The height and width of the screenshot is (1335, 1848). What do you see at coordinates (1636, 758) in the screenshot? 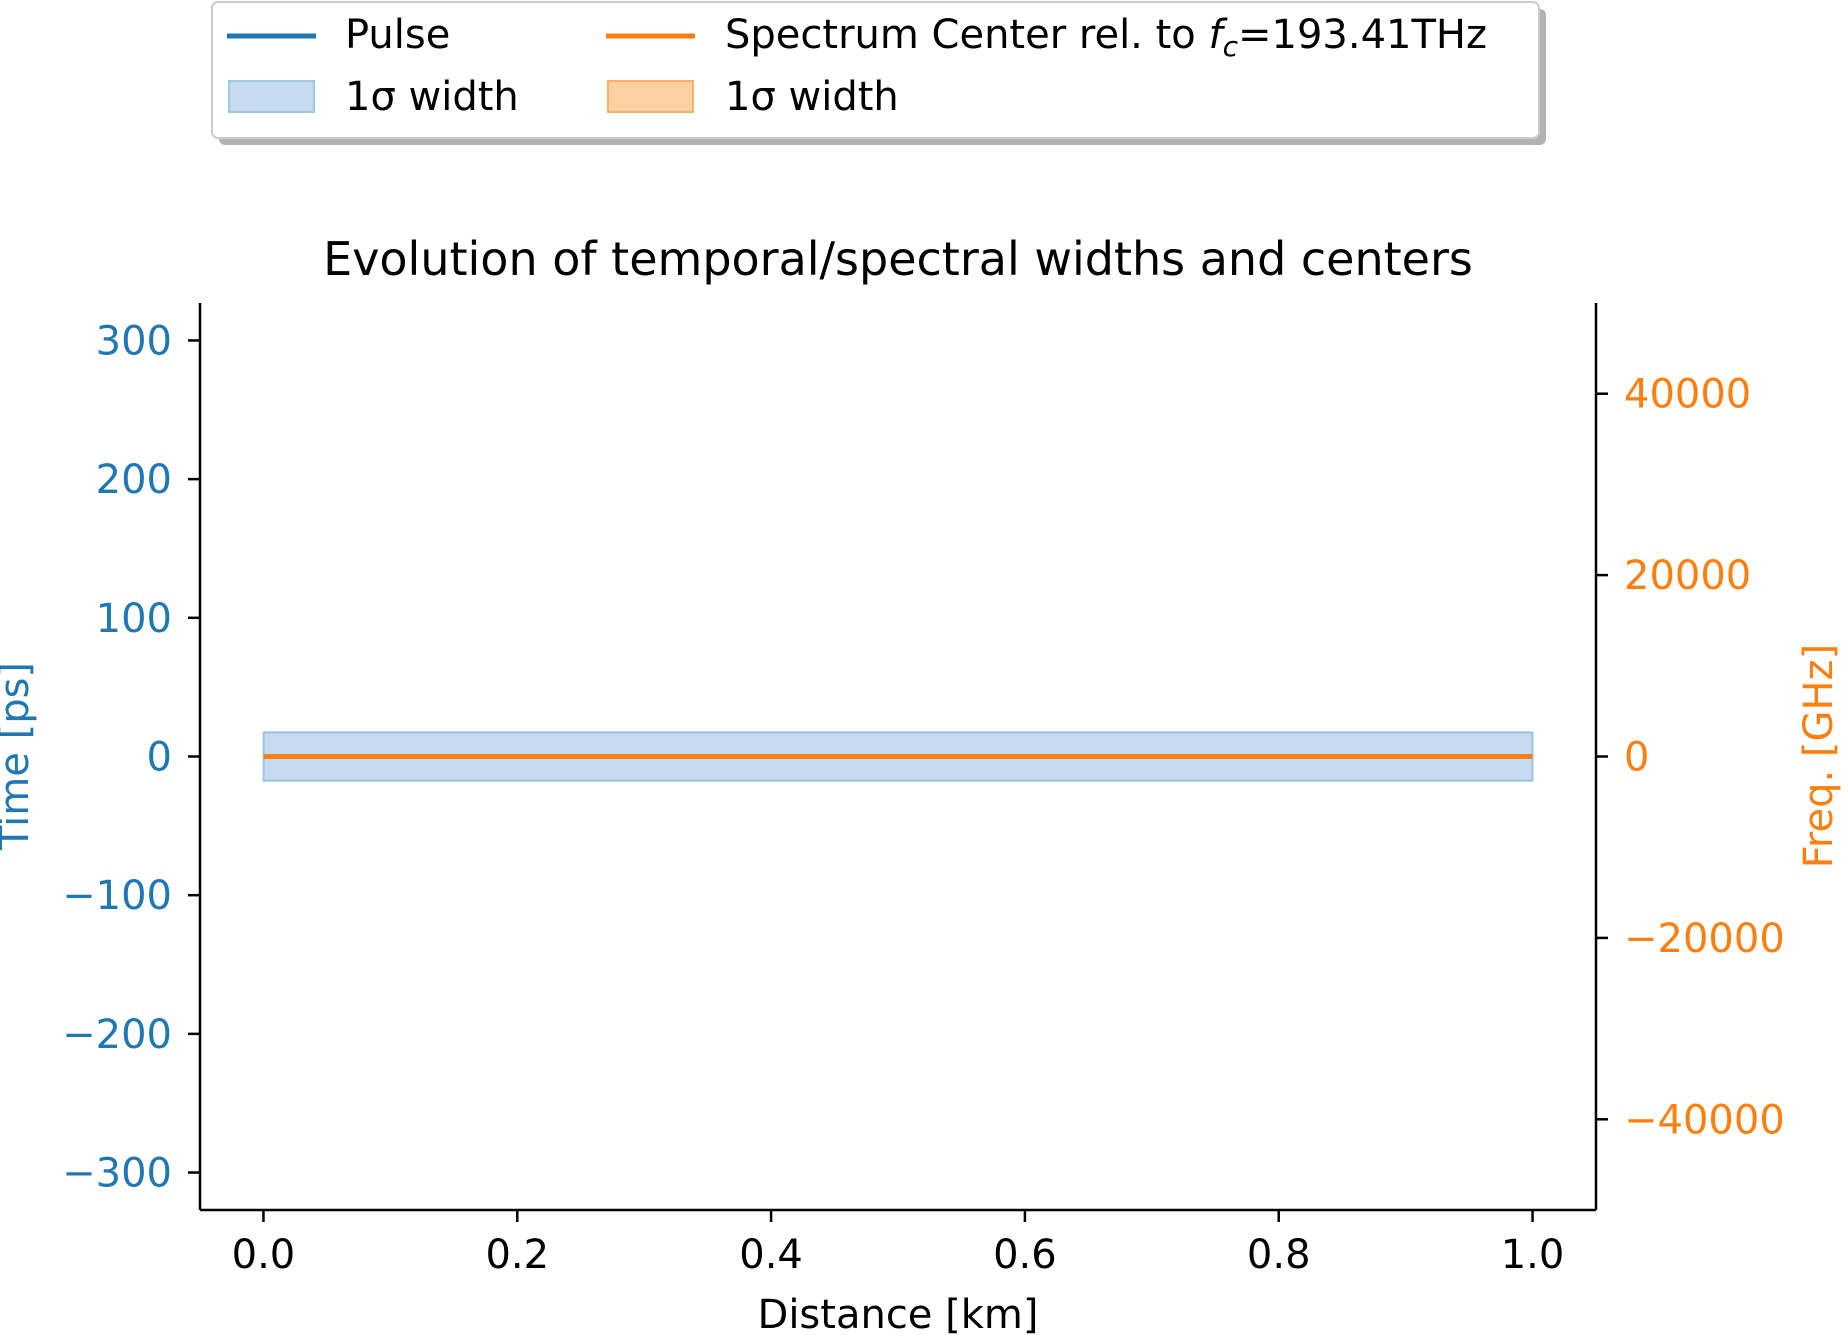
I see `y-right-tick-label: 0` at bounding box center [1636, 758].